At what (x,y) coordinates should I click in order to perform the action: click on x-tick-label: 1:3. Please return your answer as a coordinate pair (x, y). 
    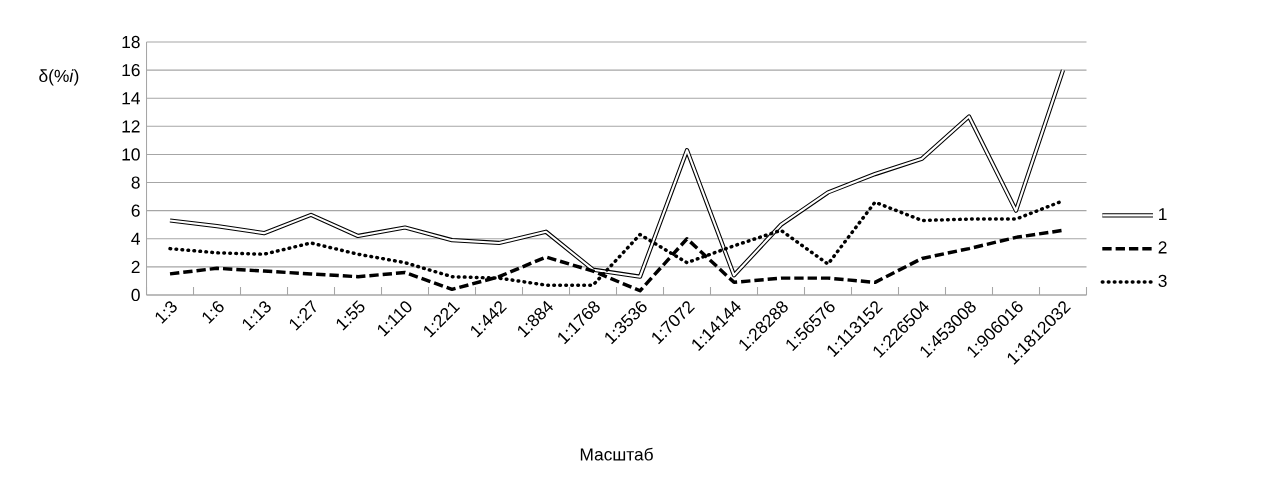
    Looking at the image, I should click on (166, 312).